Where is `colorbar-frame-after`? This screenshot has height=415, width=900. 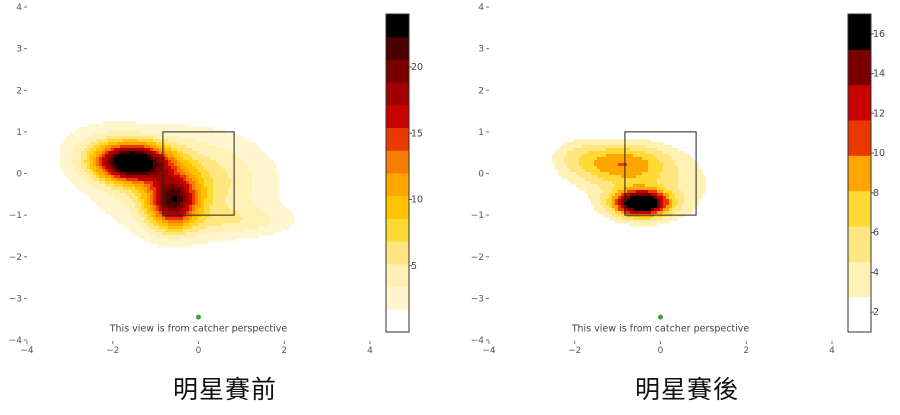 colorbar-frame-after is located at coordinates (859, 173).